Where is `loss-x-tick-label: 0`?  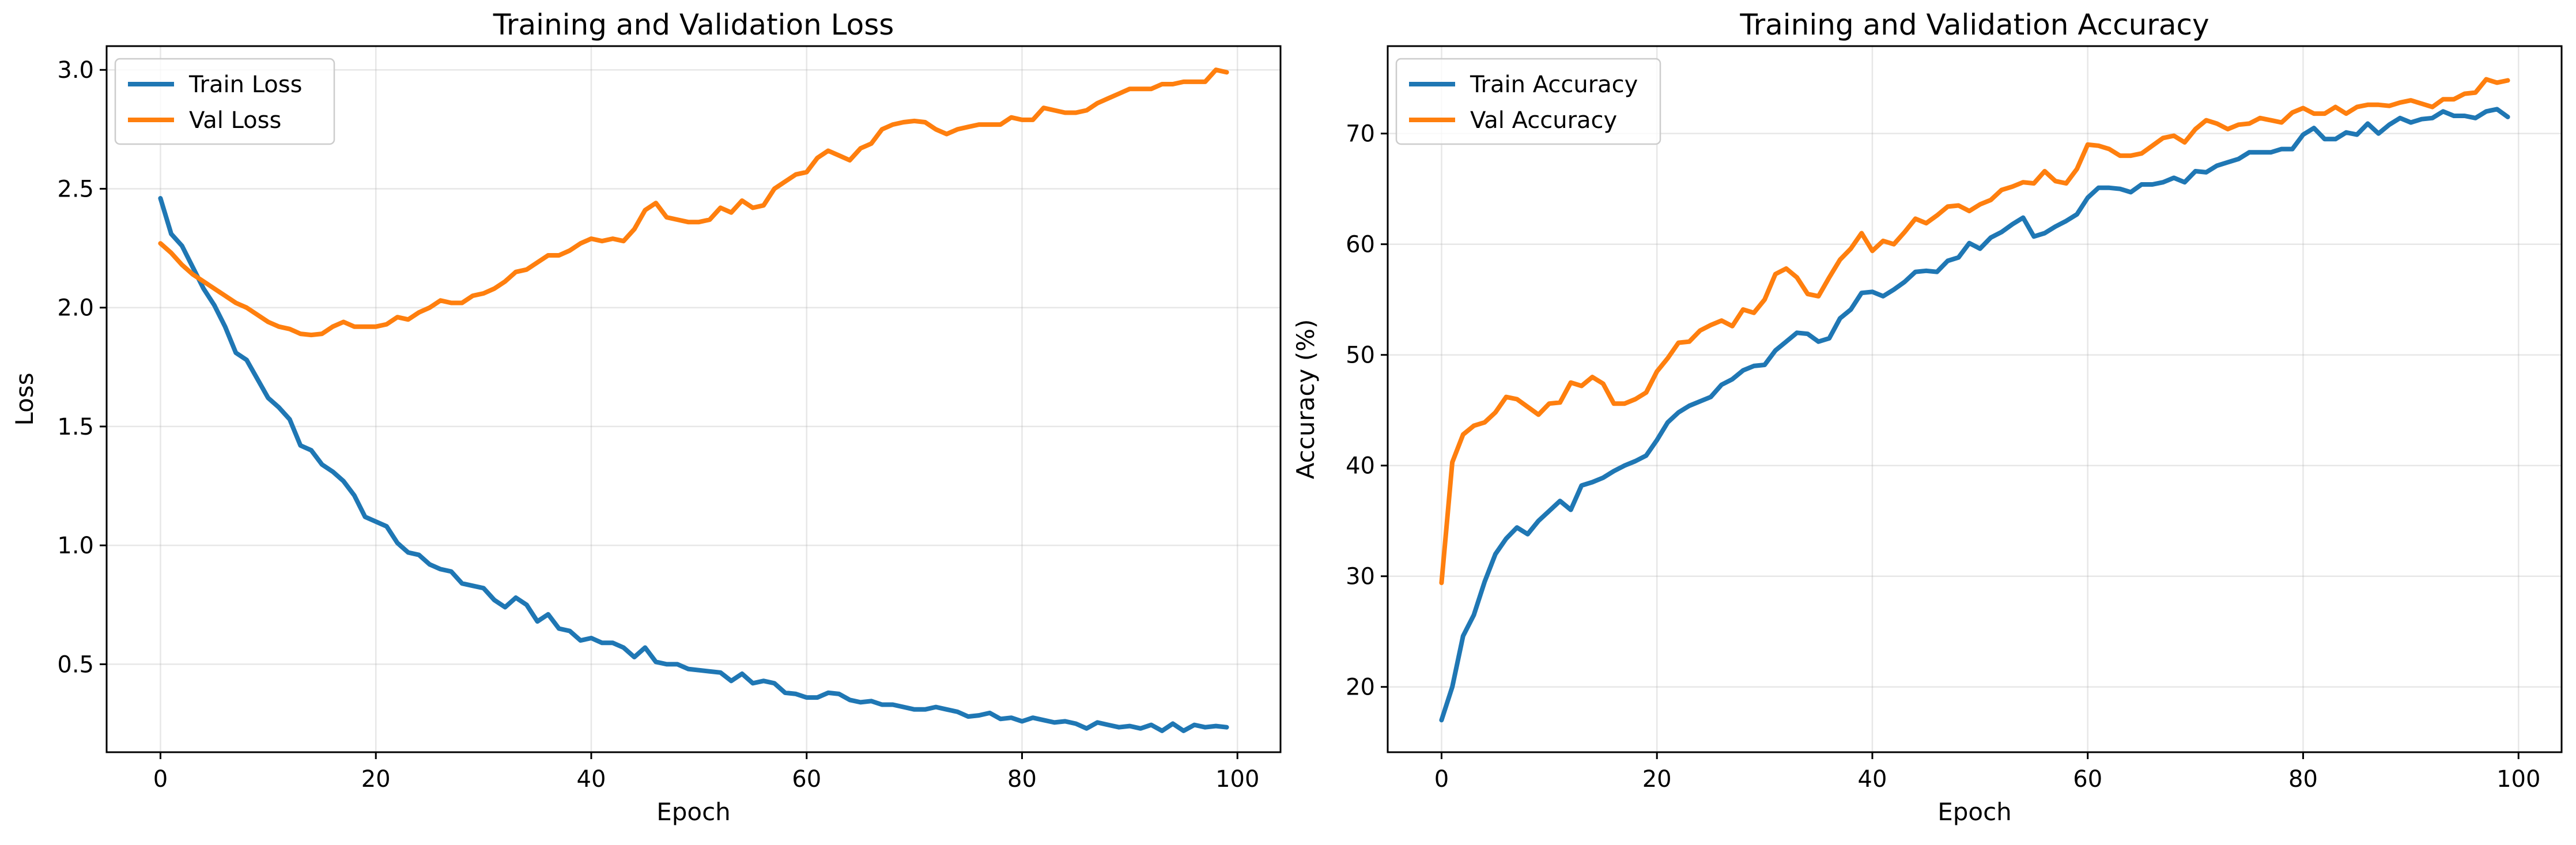 loss-x-tick-label: 0 is located at coordinates (160, 780).